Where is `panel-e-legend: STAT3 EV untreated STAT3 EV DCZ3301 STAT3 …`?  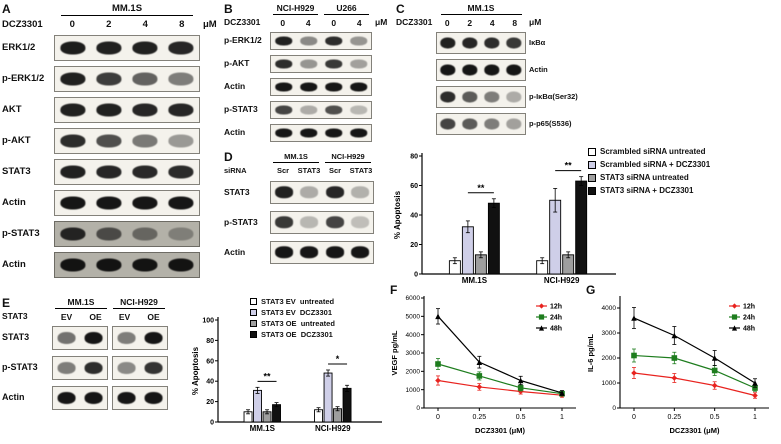
panel-e-legend: STAT3 EV untreated STAT3 EV DCZ3301 STAT3 … is located at coordinates (320, 318).